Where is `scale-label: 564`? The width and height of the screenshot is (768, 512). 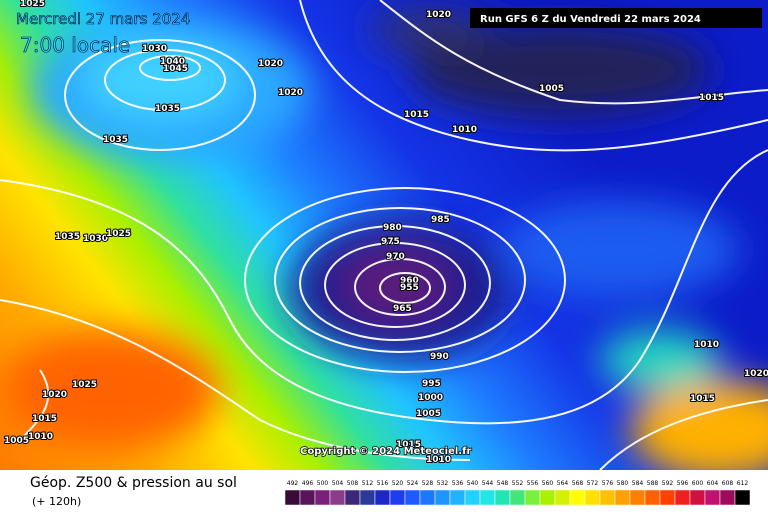 scale-label: 564 is located at coordinates (563, 483).